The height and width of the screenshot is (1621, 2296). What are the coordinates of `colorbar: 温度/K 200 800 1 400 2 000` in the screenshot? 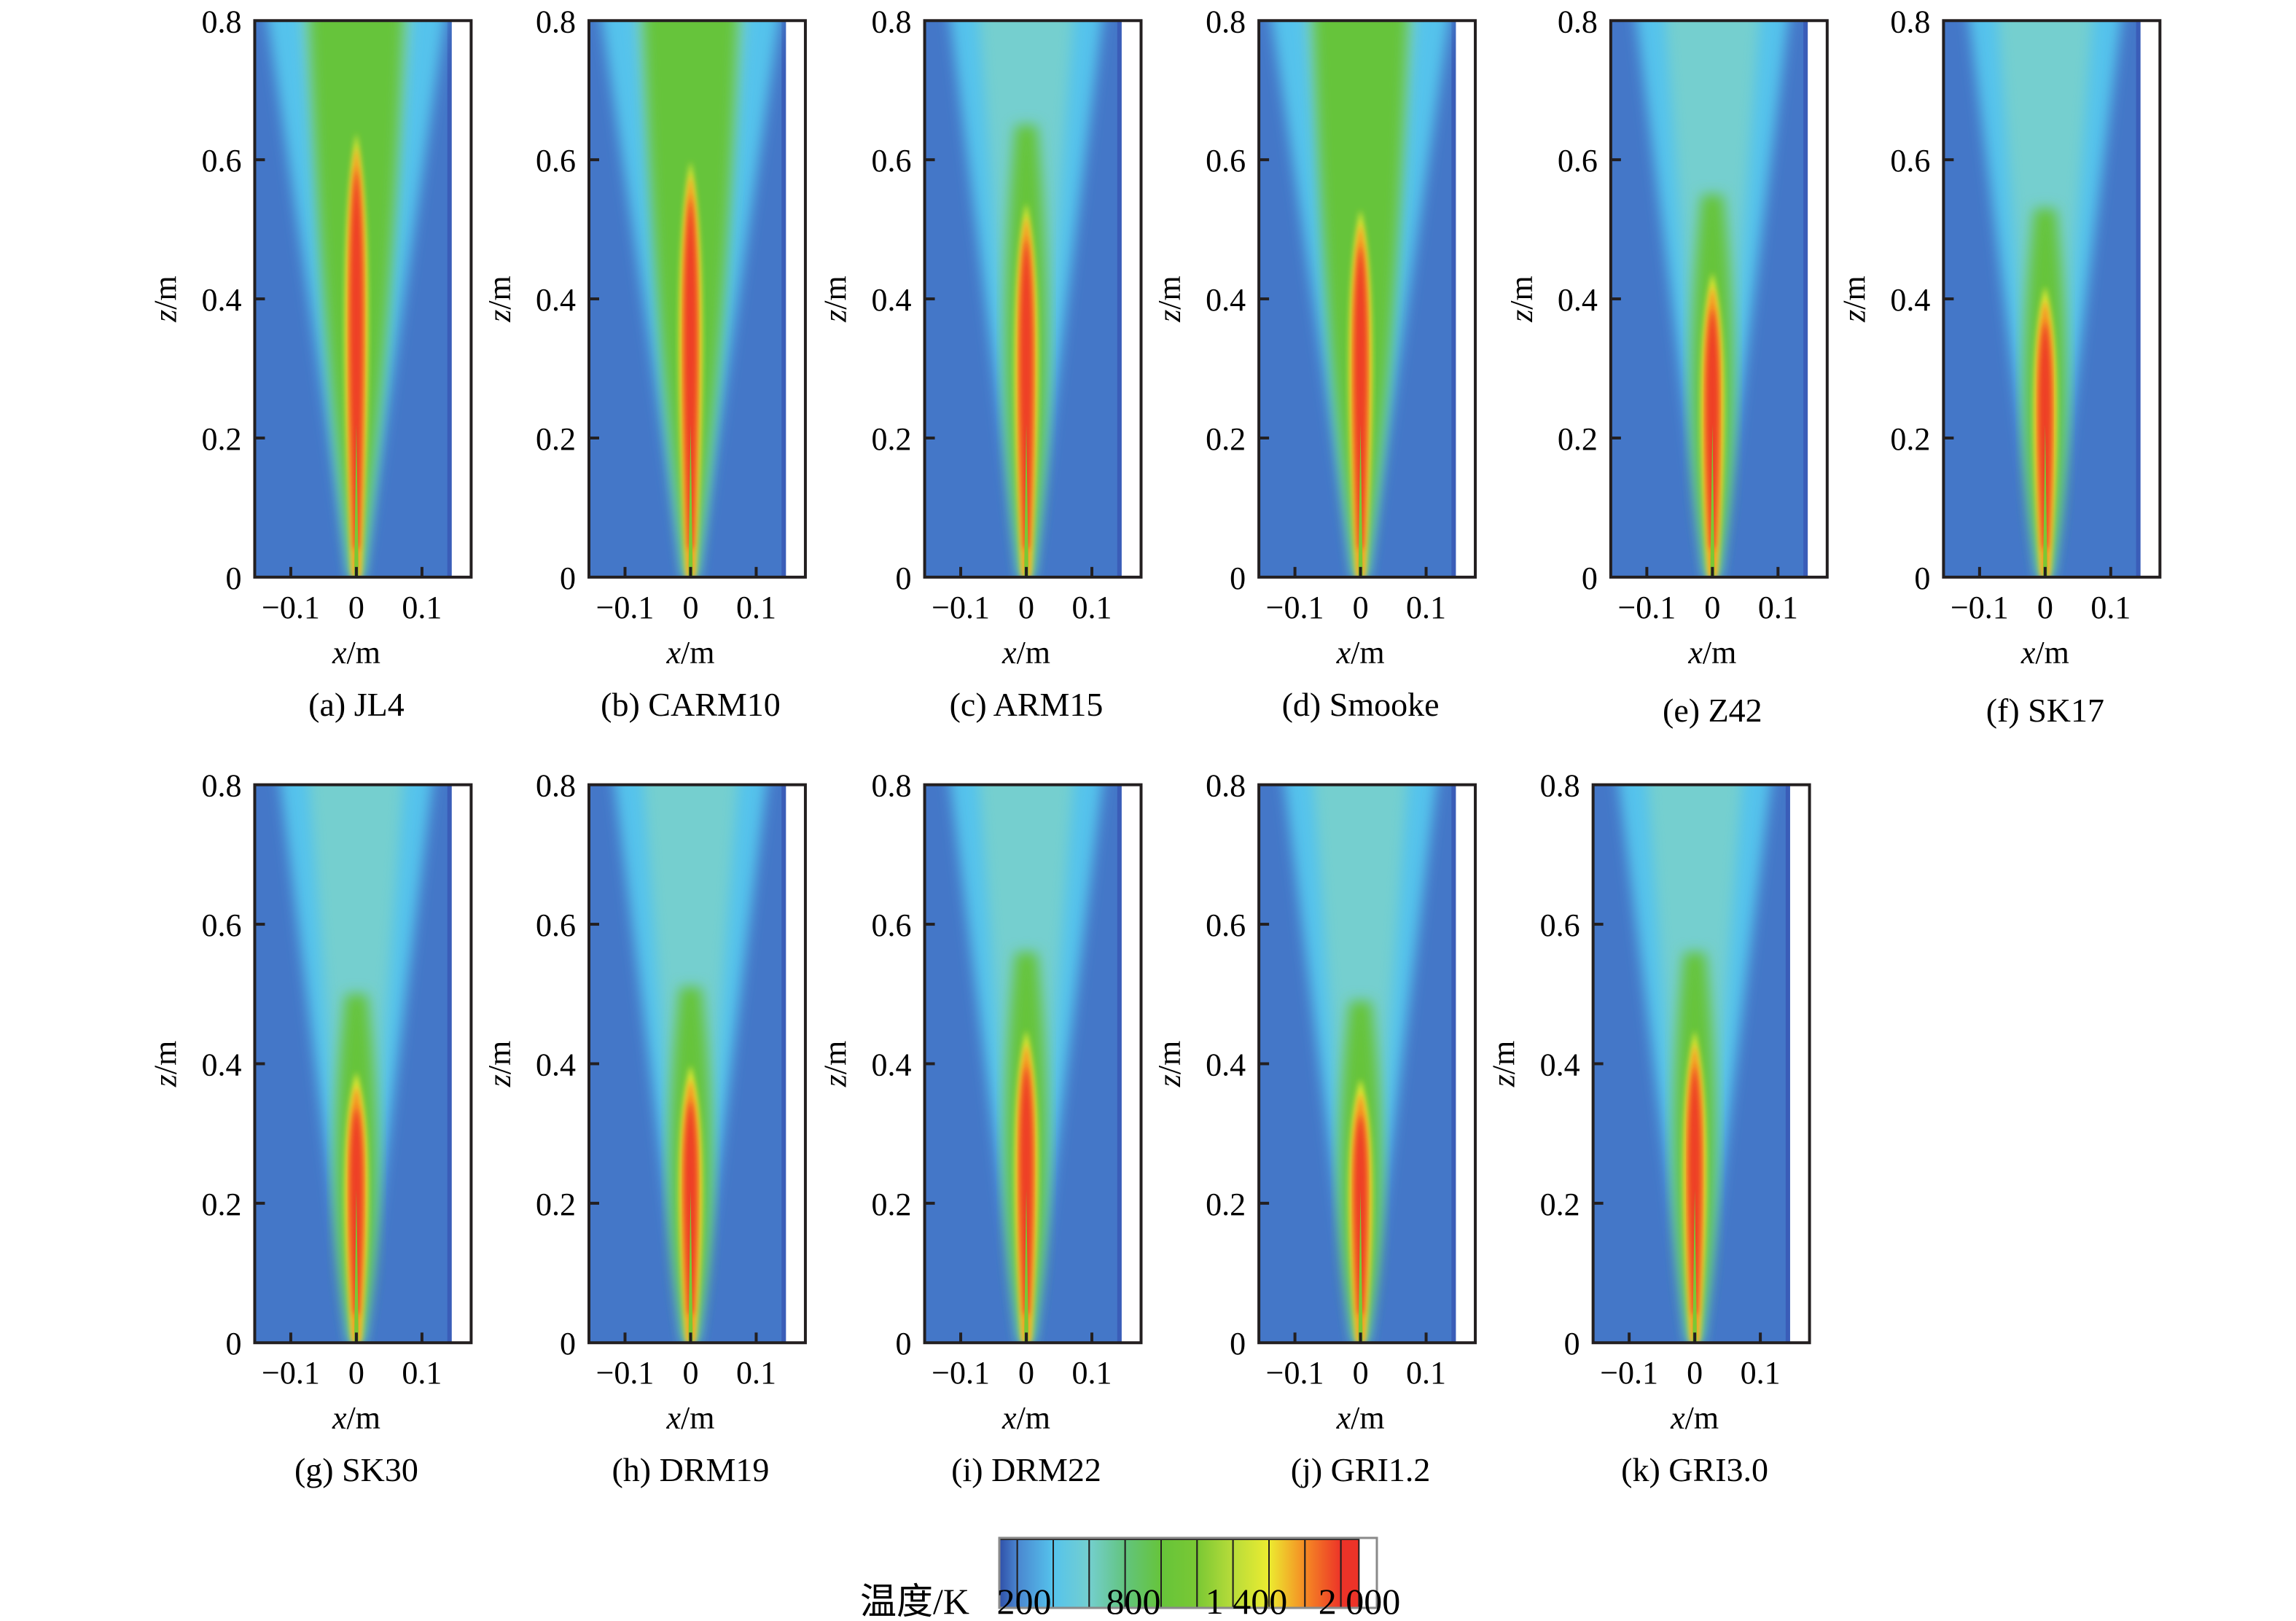 It's located at (1131, 1578).